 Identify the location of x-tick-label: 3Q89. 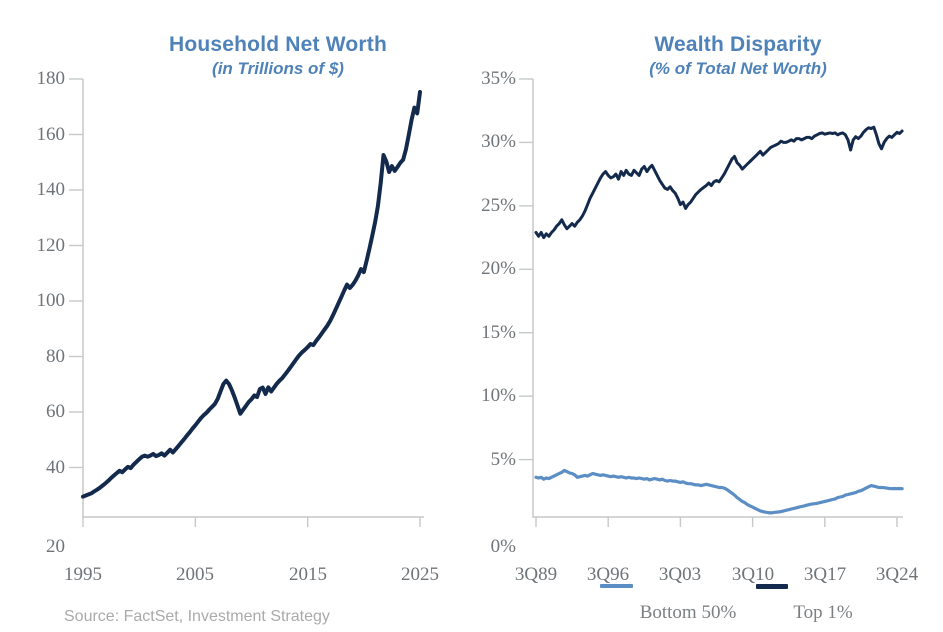
(536, 574).